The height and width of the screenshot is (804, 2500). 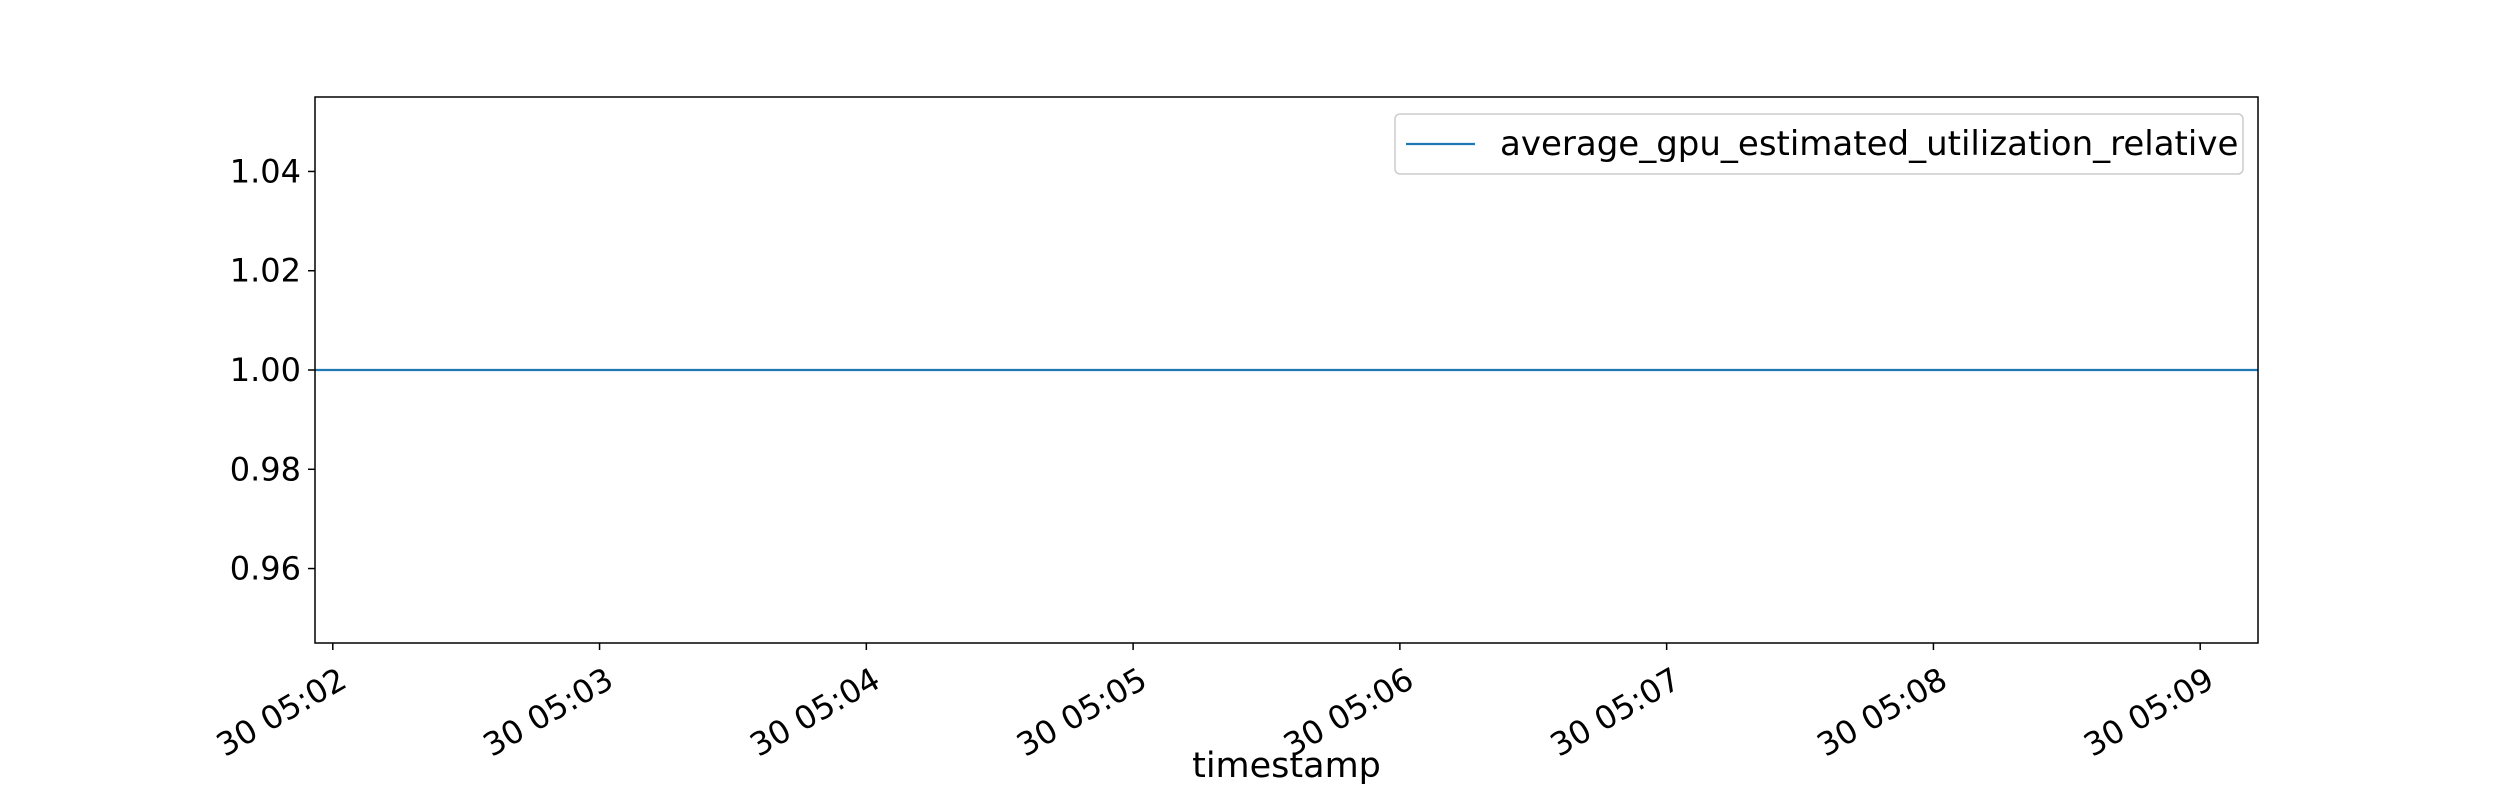 I want to click on y-tick-label: 1.04, so click(x=265, y=171).